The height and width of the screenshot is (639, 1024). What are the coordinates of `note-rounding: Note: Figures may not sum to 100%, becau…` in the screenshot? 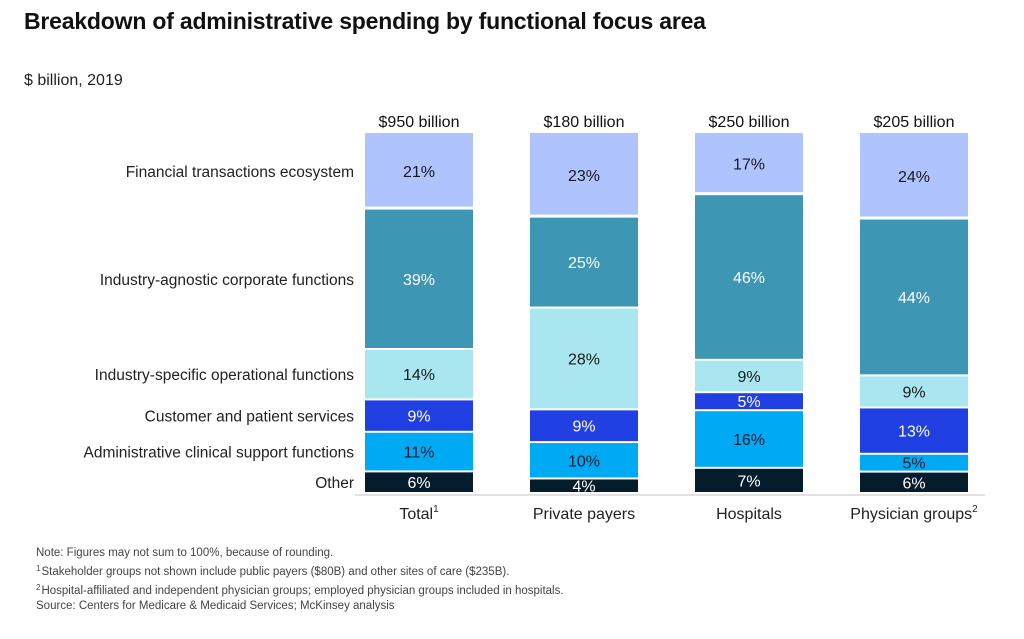 It's located at (185, 553).